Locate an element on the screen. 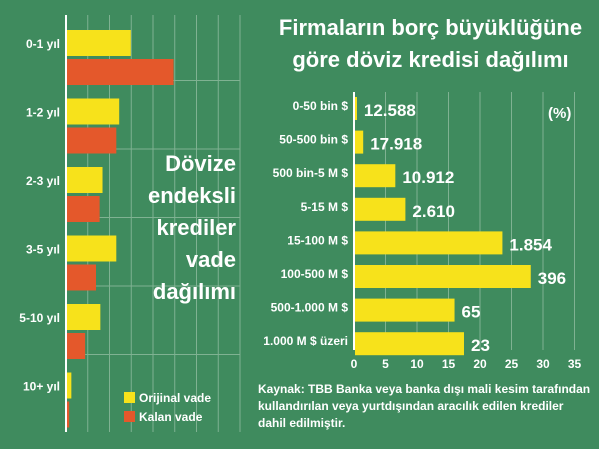  legend-label: Kalan vade is located at coordinates (171, 417).